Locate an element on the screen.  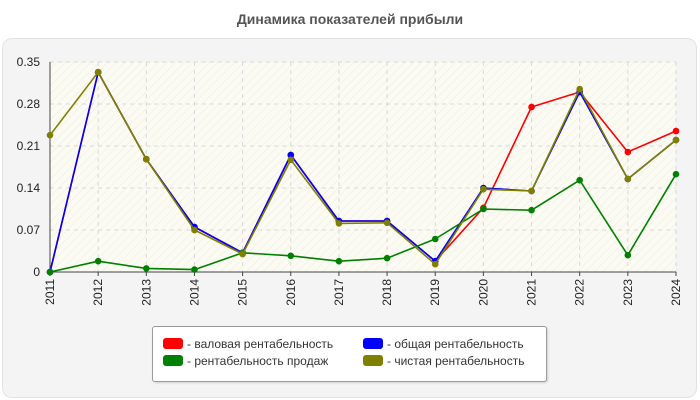
x-tick-label: 2017 is located at coordinates (339, 292).